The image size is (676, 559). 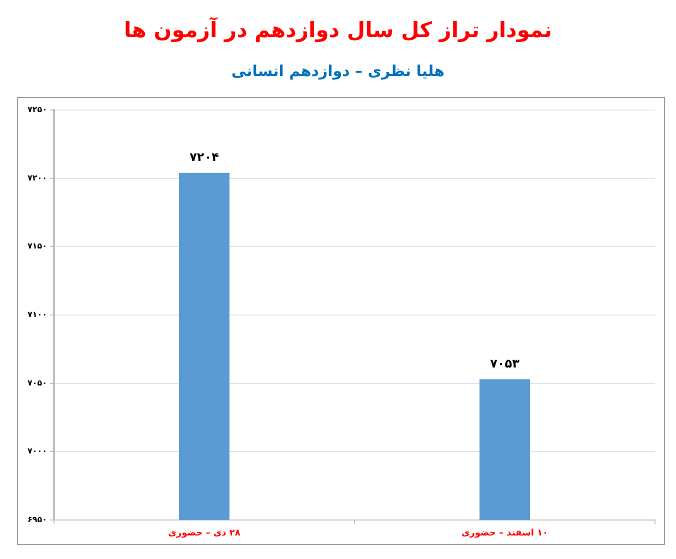 I want to click on y-tick-label: ۷۰۵۰, so click(x=37, y=383).